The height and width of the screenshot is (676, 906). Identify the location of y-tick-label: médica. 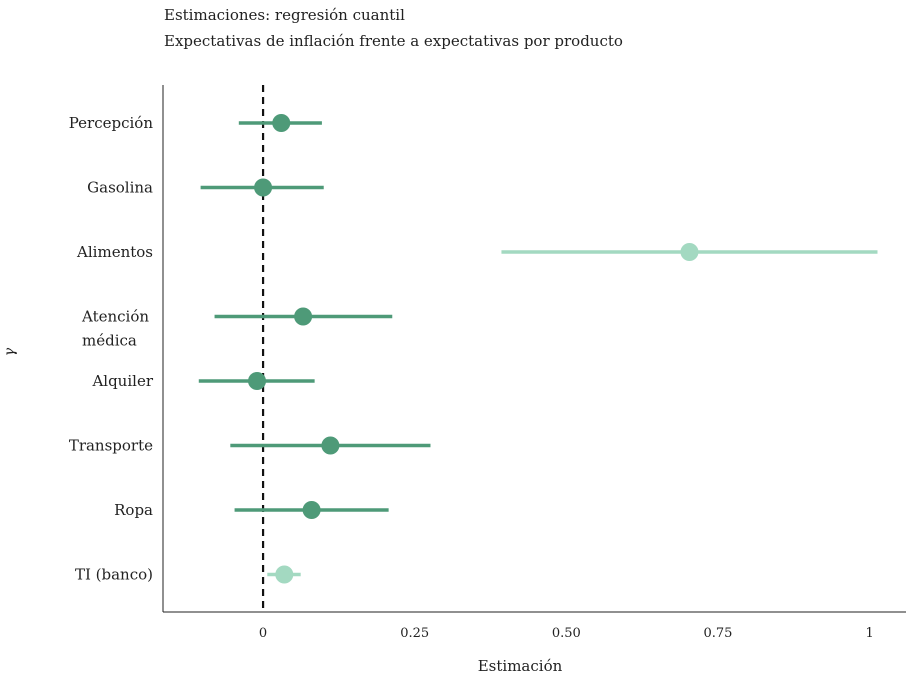
(109, 341).